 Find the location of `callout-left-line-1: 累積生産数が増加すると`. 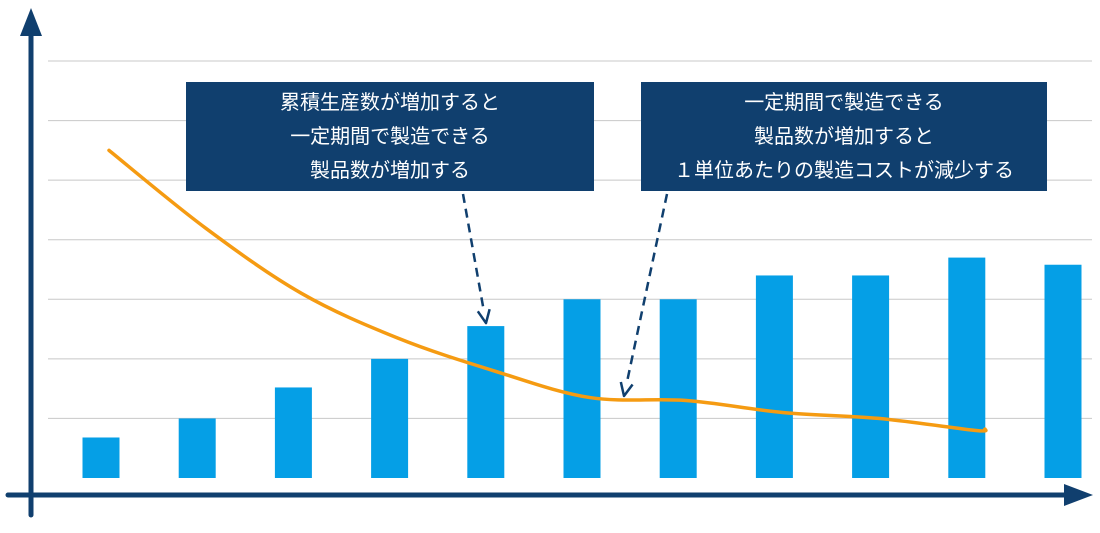

callout-left-line-1: 累積生産数が増加すると is located at coordinates (390, 102).